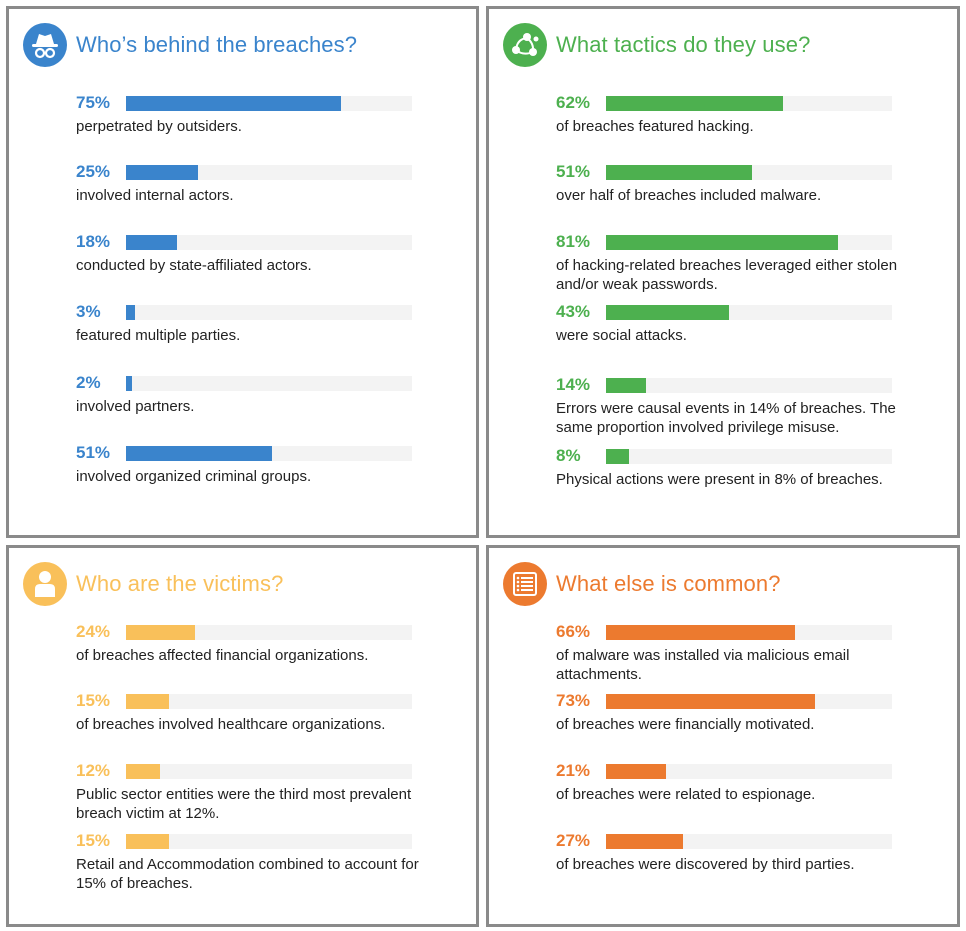 The image size is (966, 931). I want to click on stat-percent-label: 24%, so click(93, 631).